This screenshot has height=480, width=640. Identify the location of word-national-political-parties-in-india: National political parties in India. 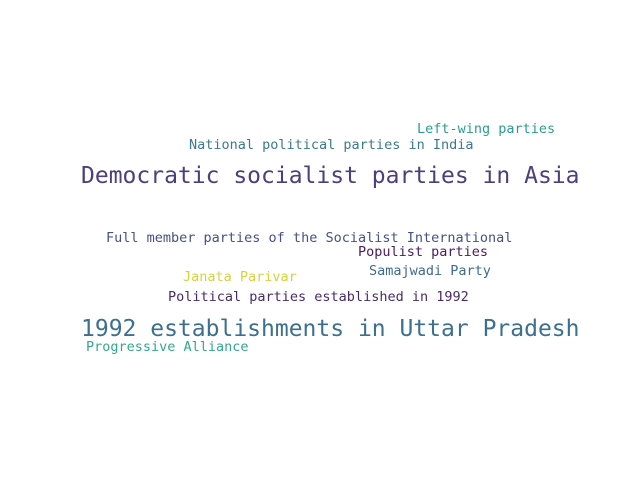
(331, 145).